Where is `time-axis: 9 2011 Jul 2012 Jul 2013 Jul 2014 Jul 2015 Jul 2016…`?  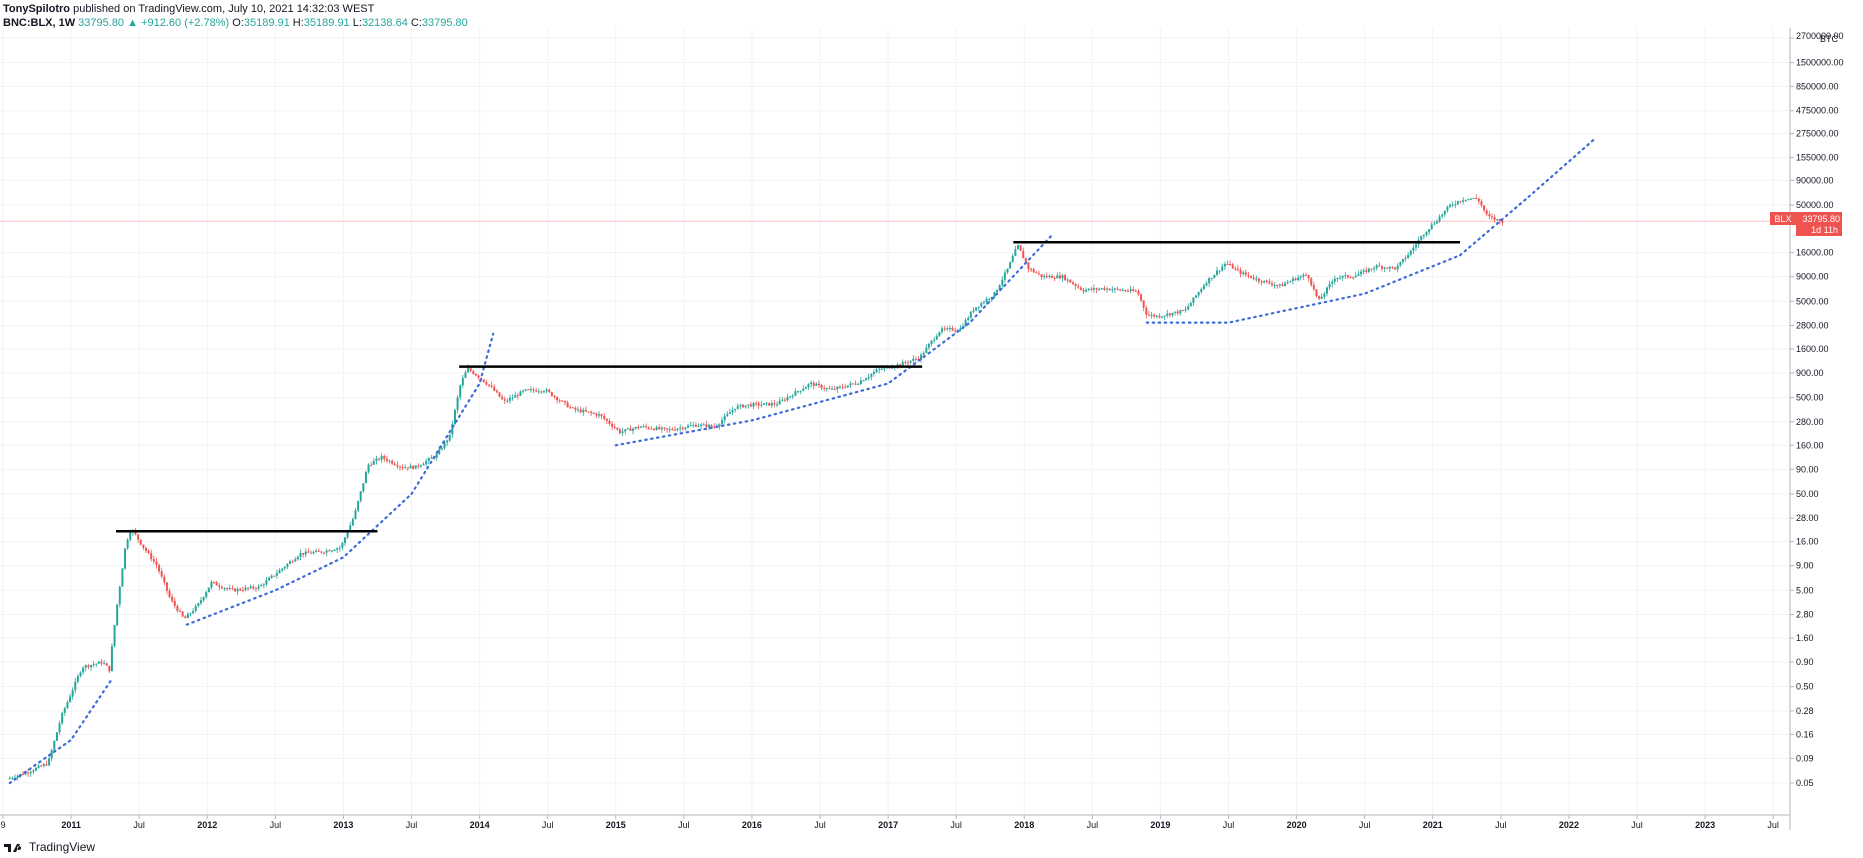
time-axis: 9 2011 Jul 2012 Jul 2013 Jul 2014 Jul 2015 Jul 2016… is located at coordinates (889, 822).